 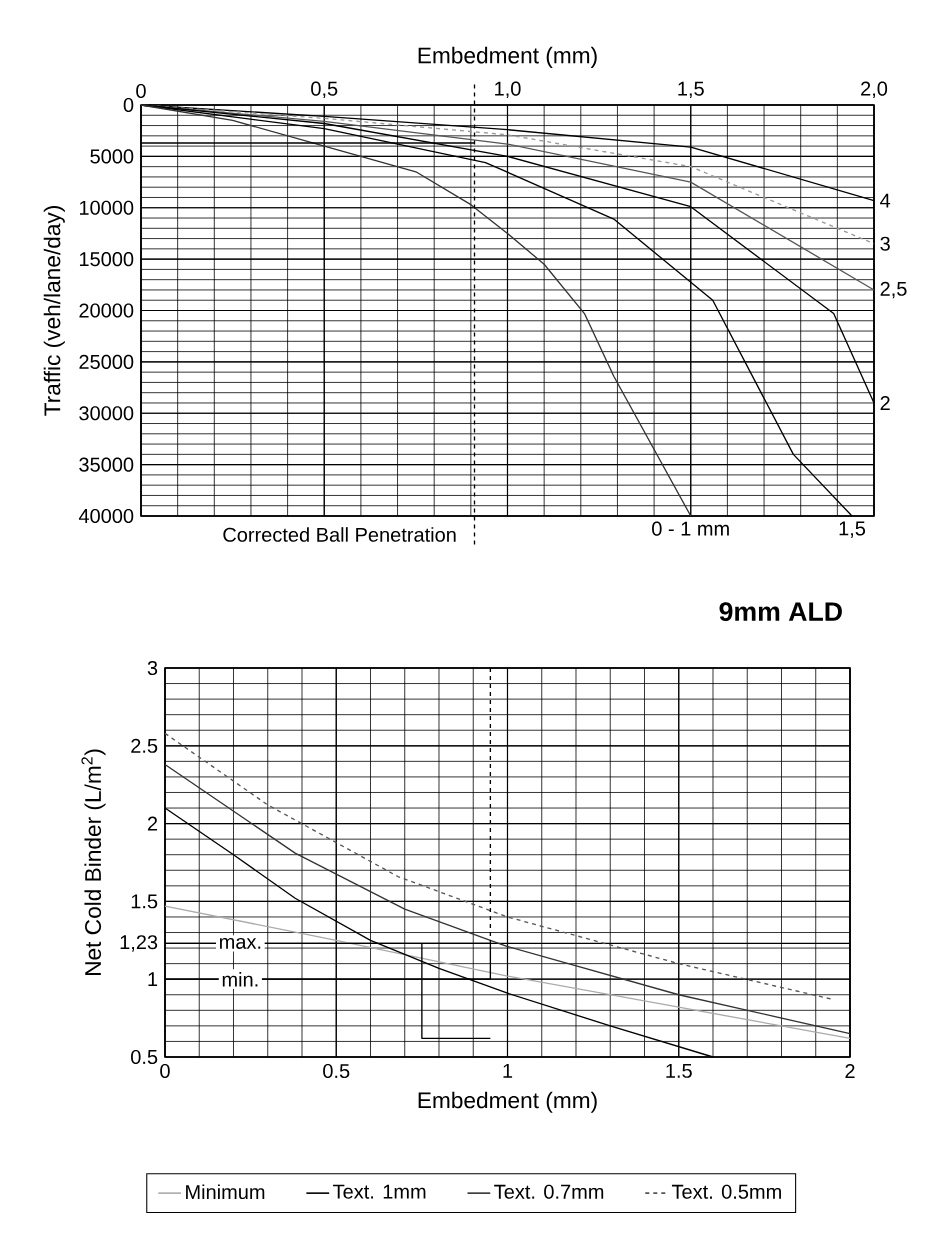 What do you see at coordinates (106, 207) in the screenshot?
I see `y-tick-label: 10000` at bounding box center [106, 207].